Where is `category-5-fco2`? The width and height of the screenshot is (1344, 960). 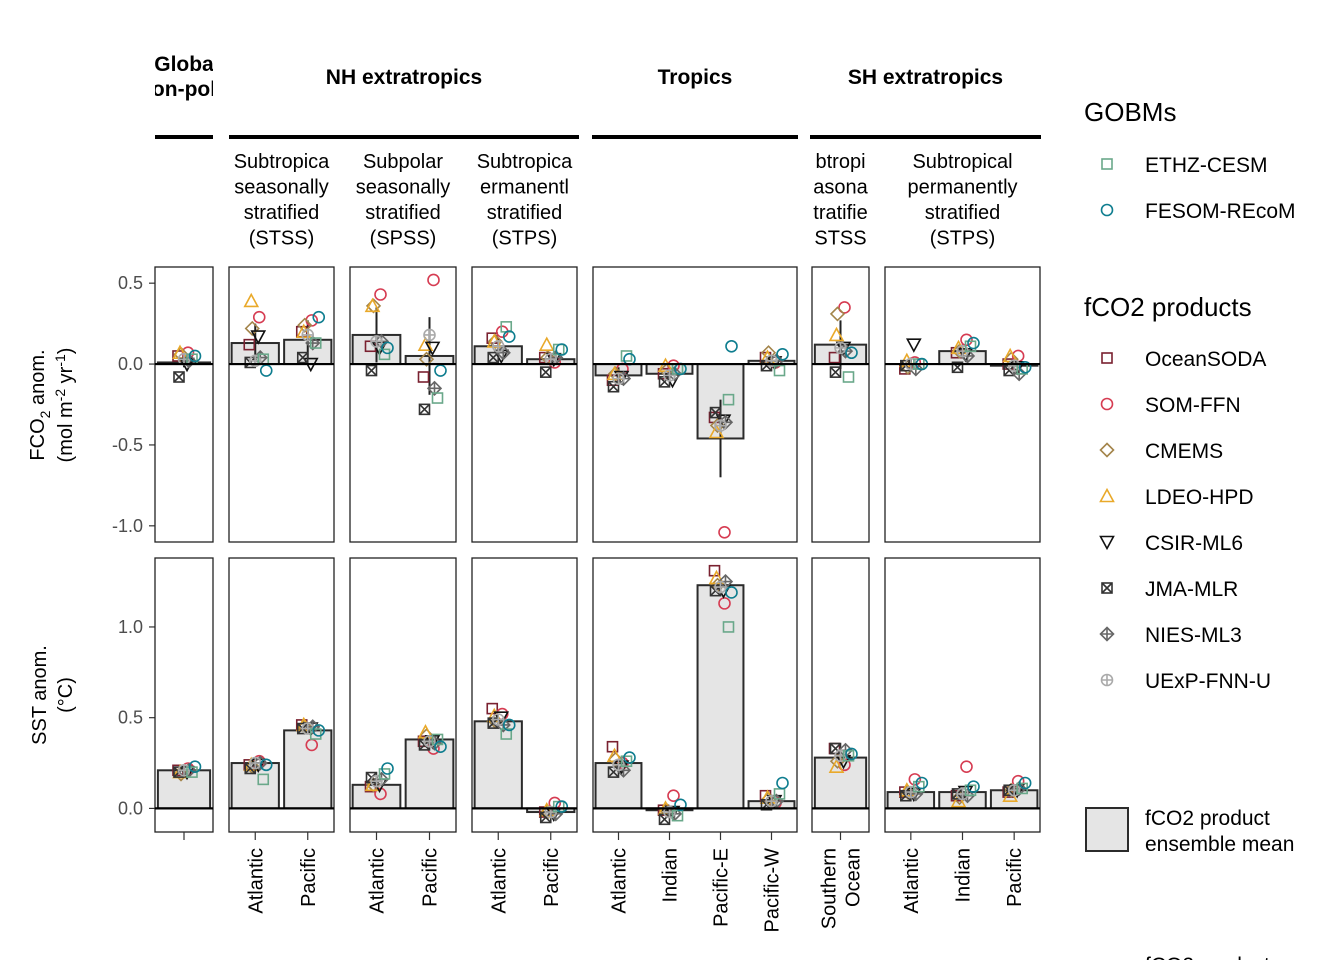 category-5-fco2 is located at coordinates (498, 343).